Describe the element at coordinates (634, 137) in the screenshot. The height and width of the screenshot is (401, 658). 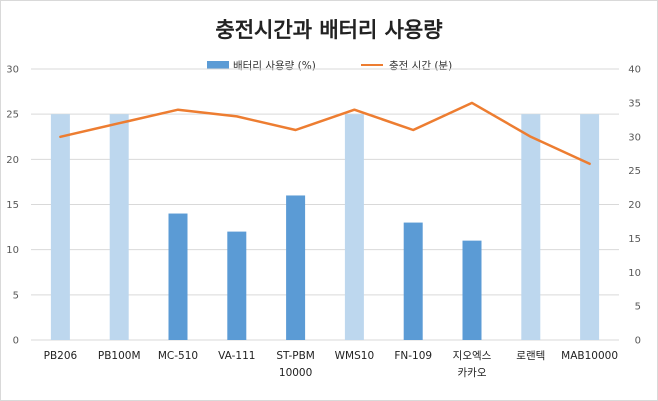
I see `y-right-tick-label: 30` at that location.